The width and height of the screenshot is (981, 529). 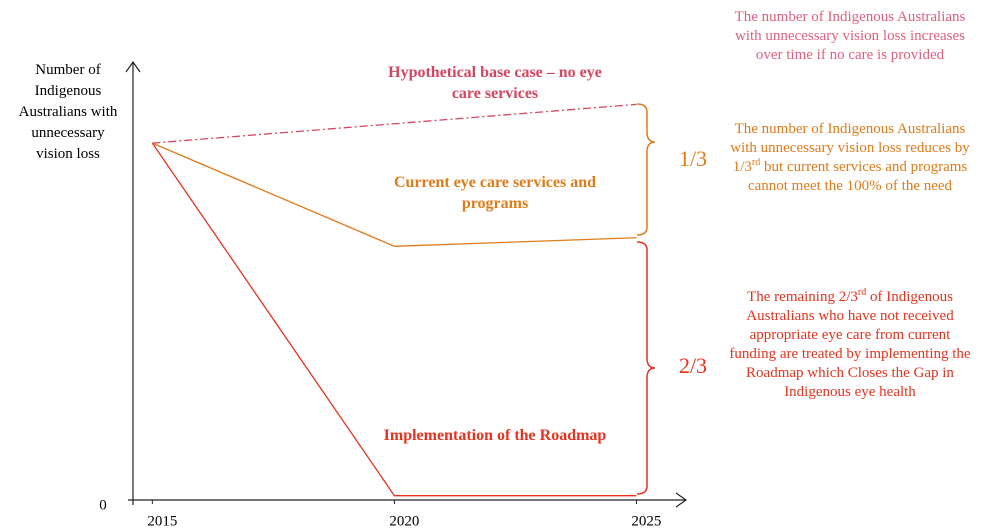 I want to click on bracket-label: 1/3, so click(x=693, y=158).